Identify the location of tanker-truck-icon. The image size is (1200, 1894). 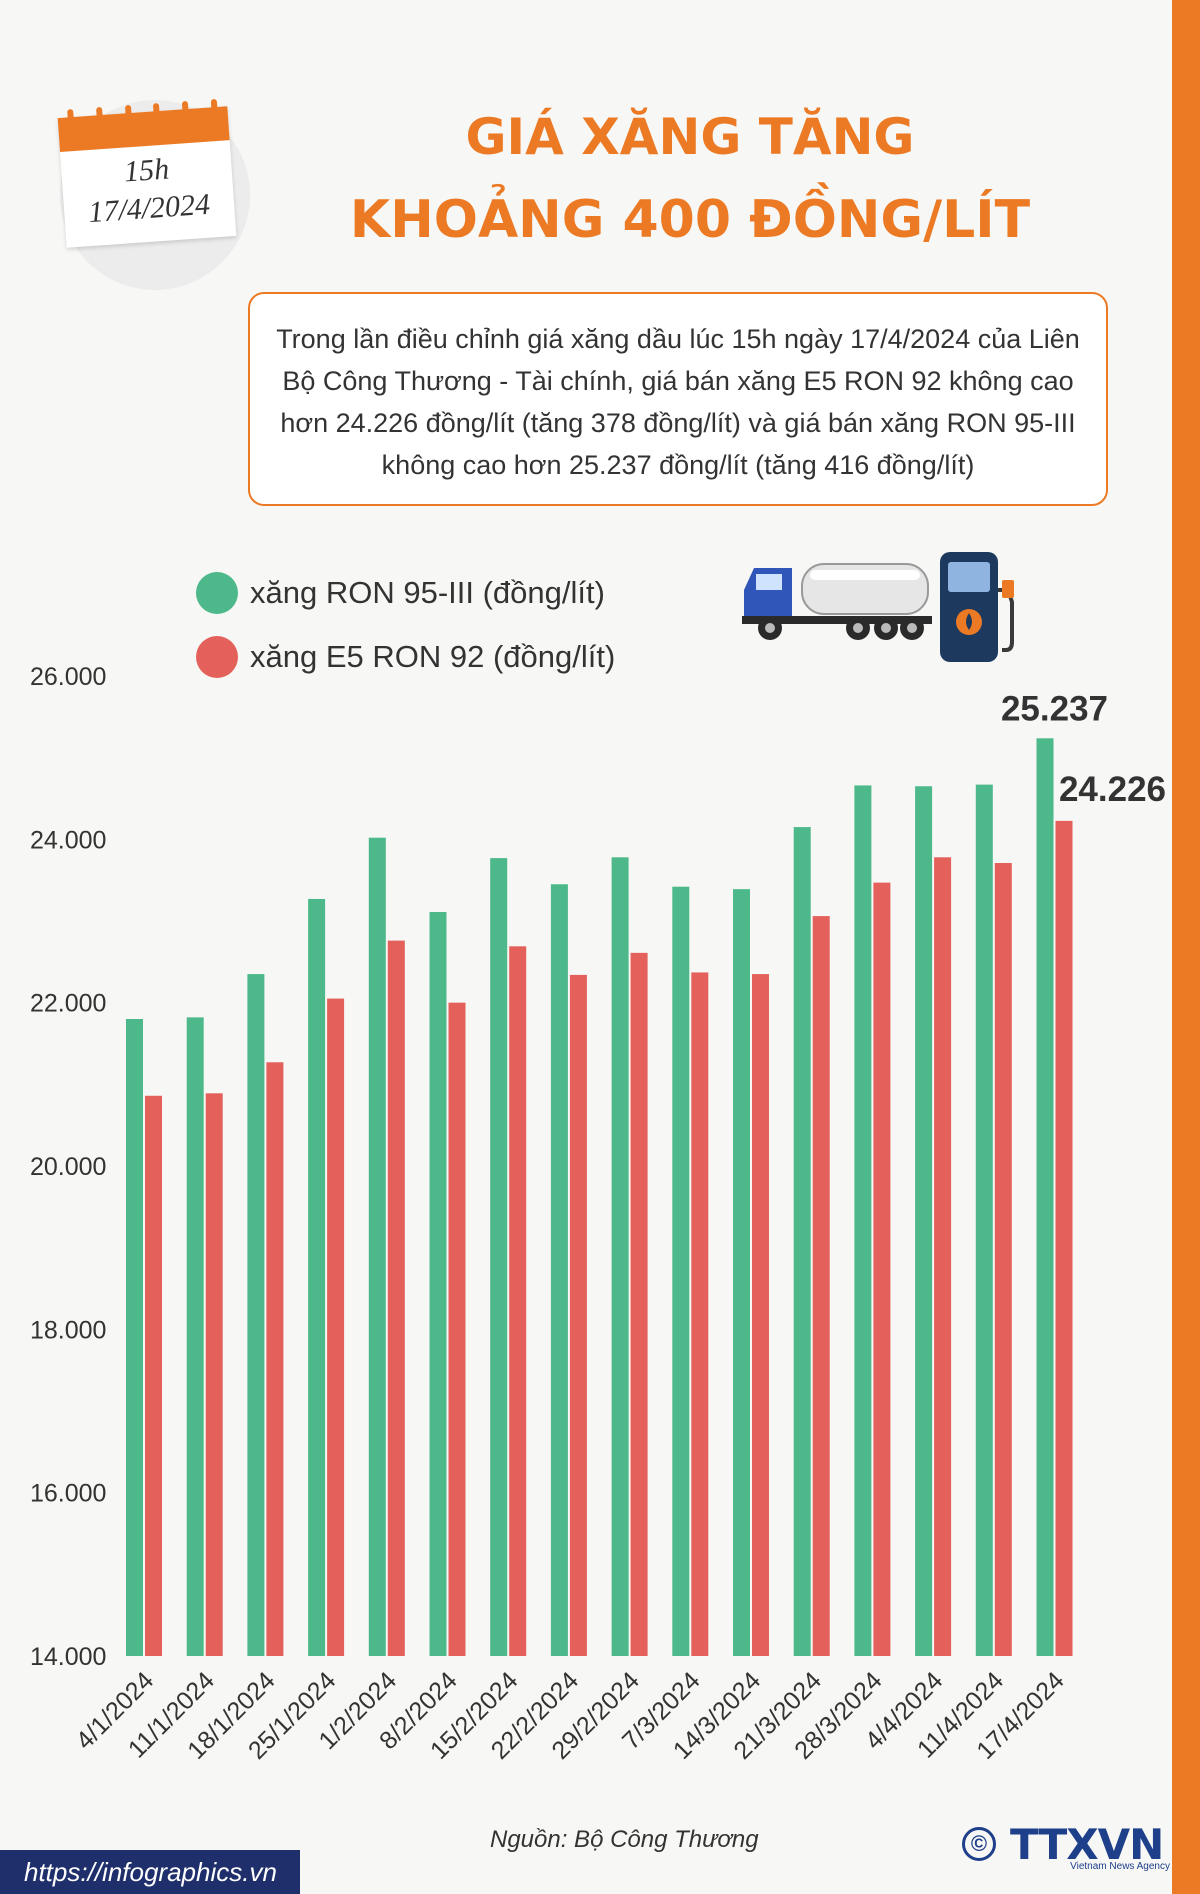
(837, 601).